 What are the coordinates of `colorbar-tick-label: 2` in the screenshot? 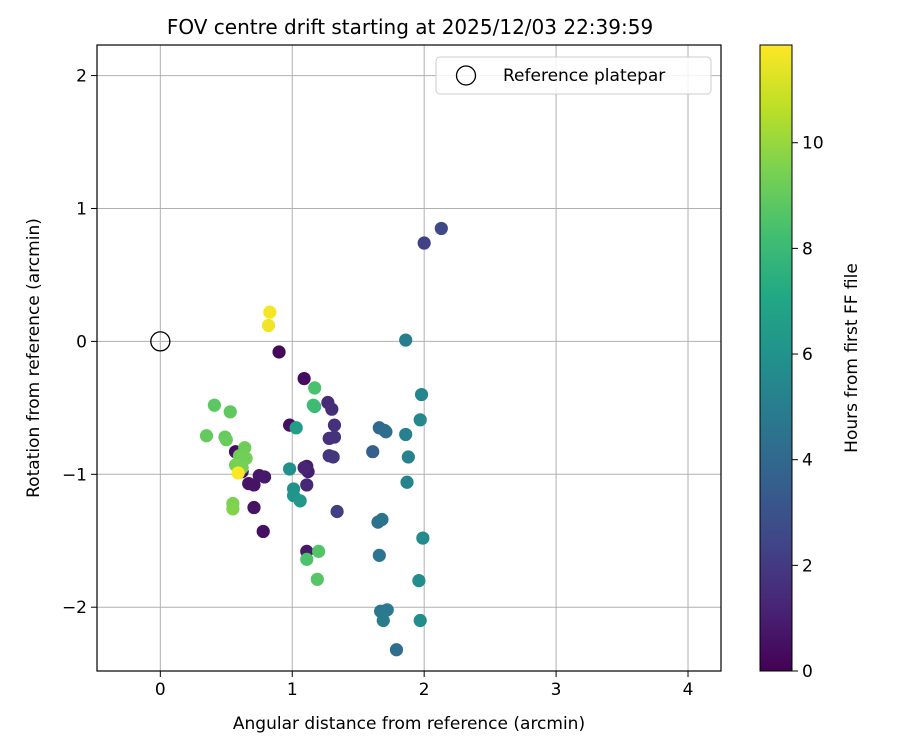 It's located at (807, 566).